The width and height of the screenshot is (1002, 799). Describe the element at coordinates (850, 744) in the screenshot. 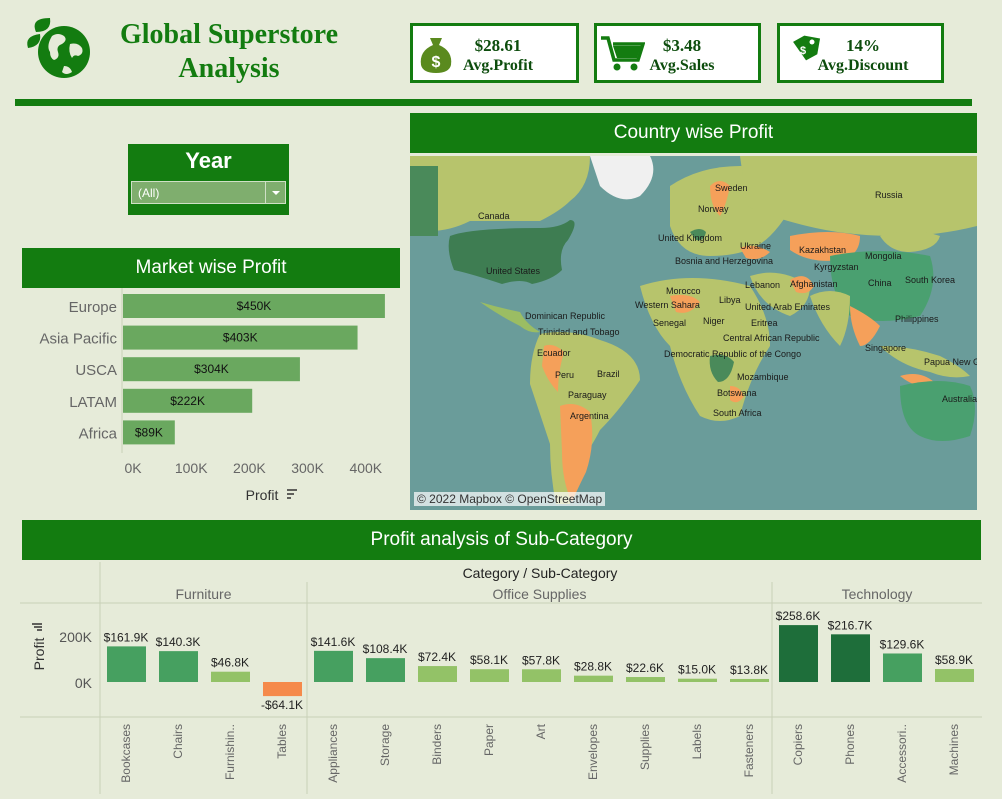

I see `subcategory-tick-label: Phones` at that location.